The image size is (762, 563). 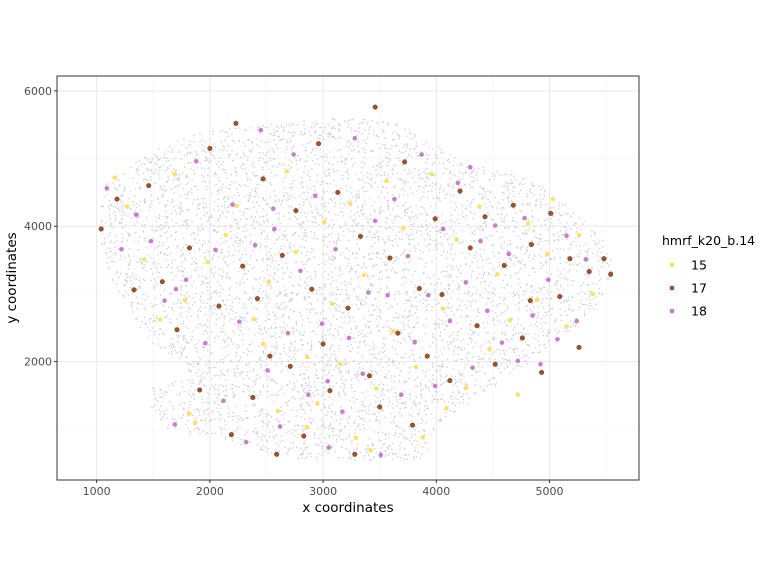 What do you see at coordinates (210, 491) in the screenshot?
I see `x-tick-label: 2000` at bounding box center [210, 491].